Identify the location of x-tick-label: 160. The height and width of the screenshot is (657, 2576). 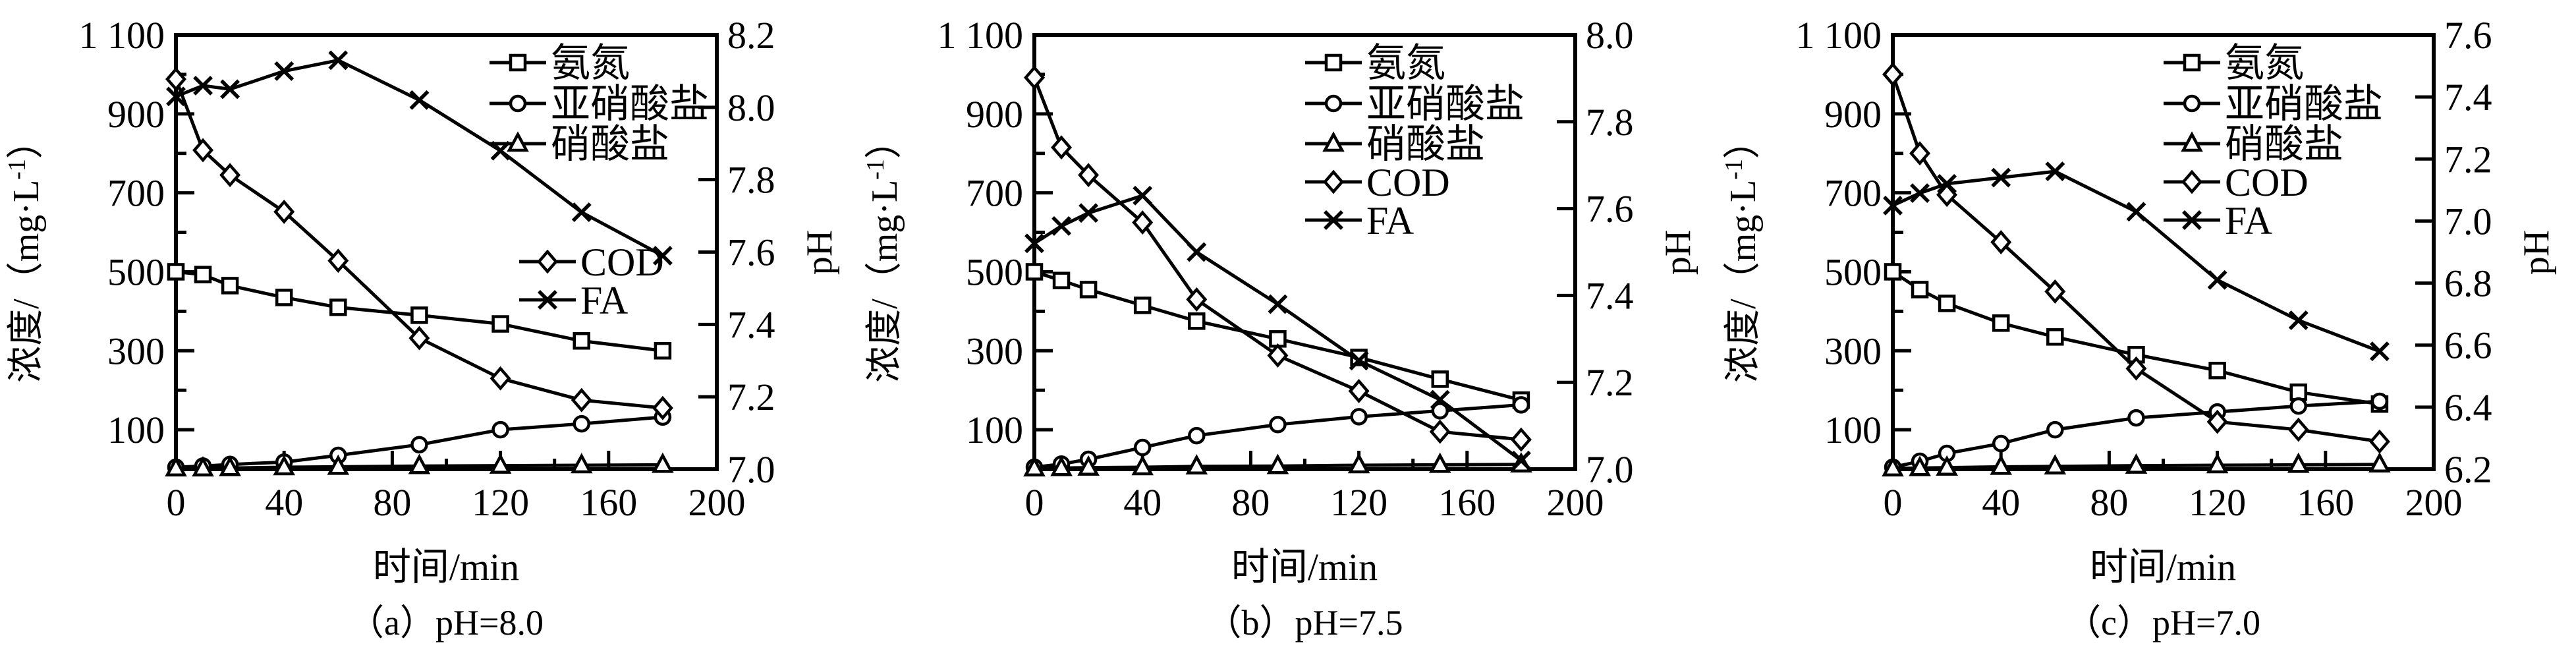
(608, 503).